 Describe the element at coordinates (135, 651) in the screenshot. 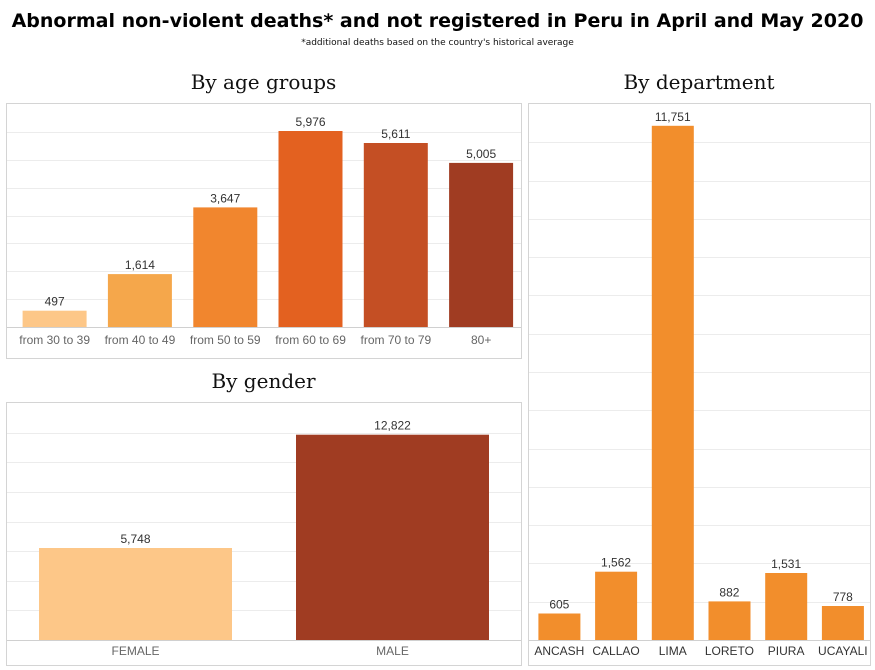

I see `gender-category-label: FEMALE` at that location.